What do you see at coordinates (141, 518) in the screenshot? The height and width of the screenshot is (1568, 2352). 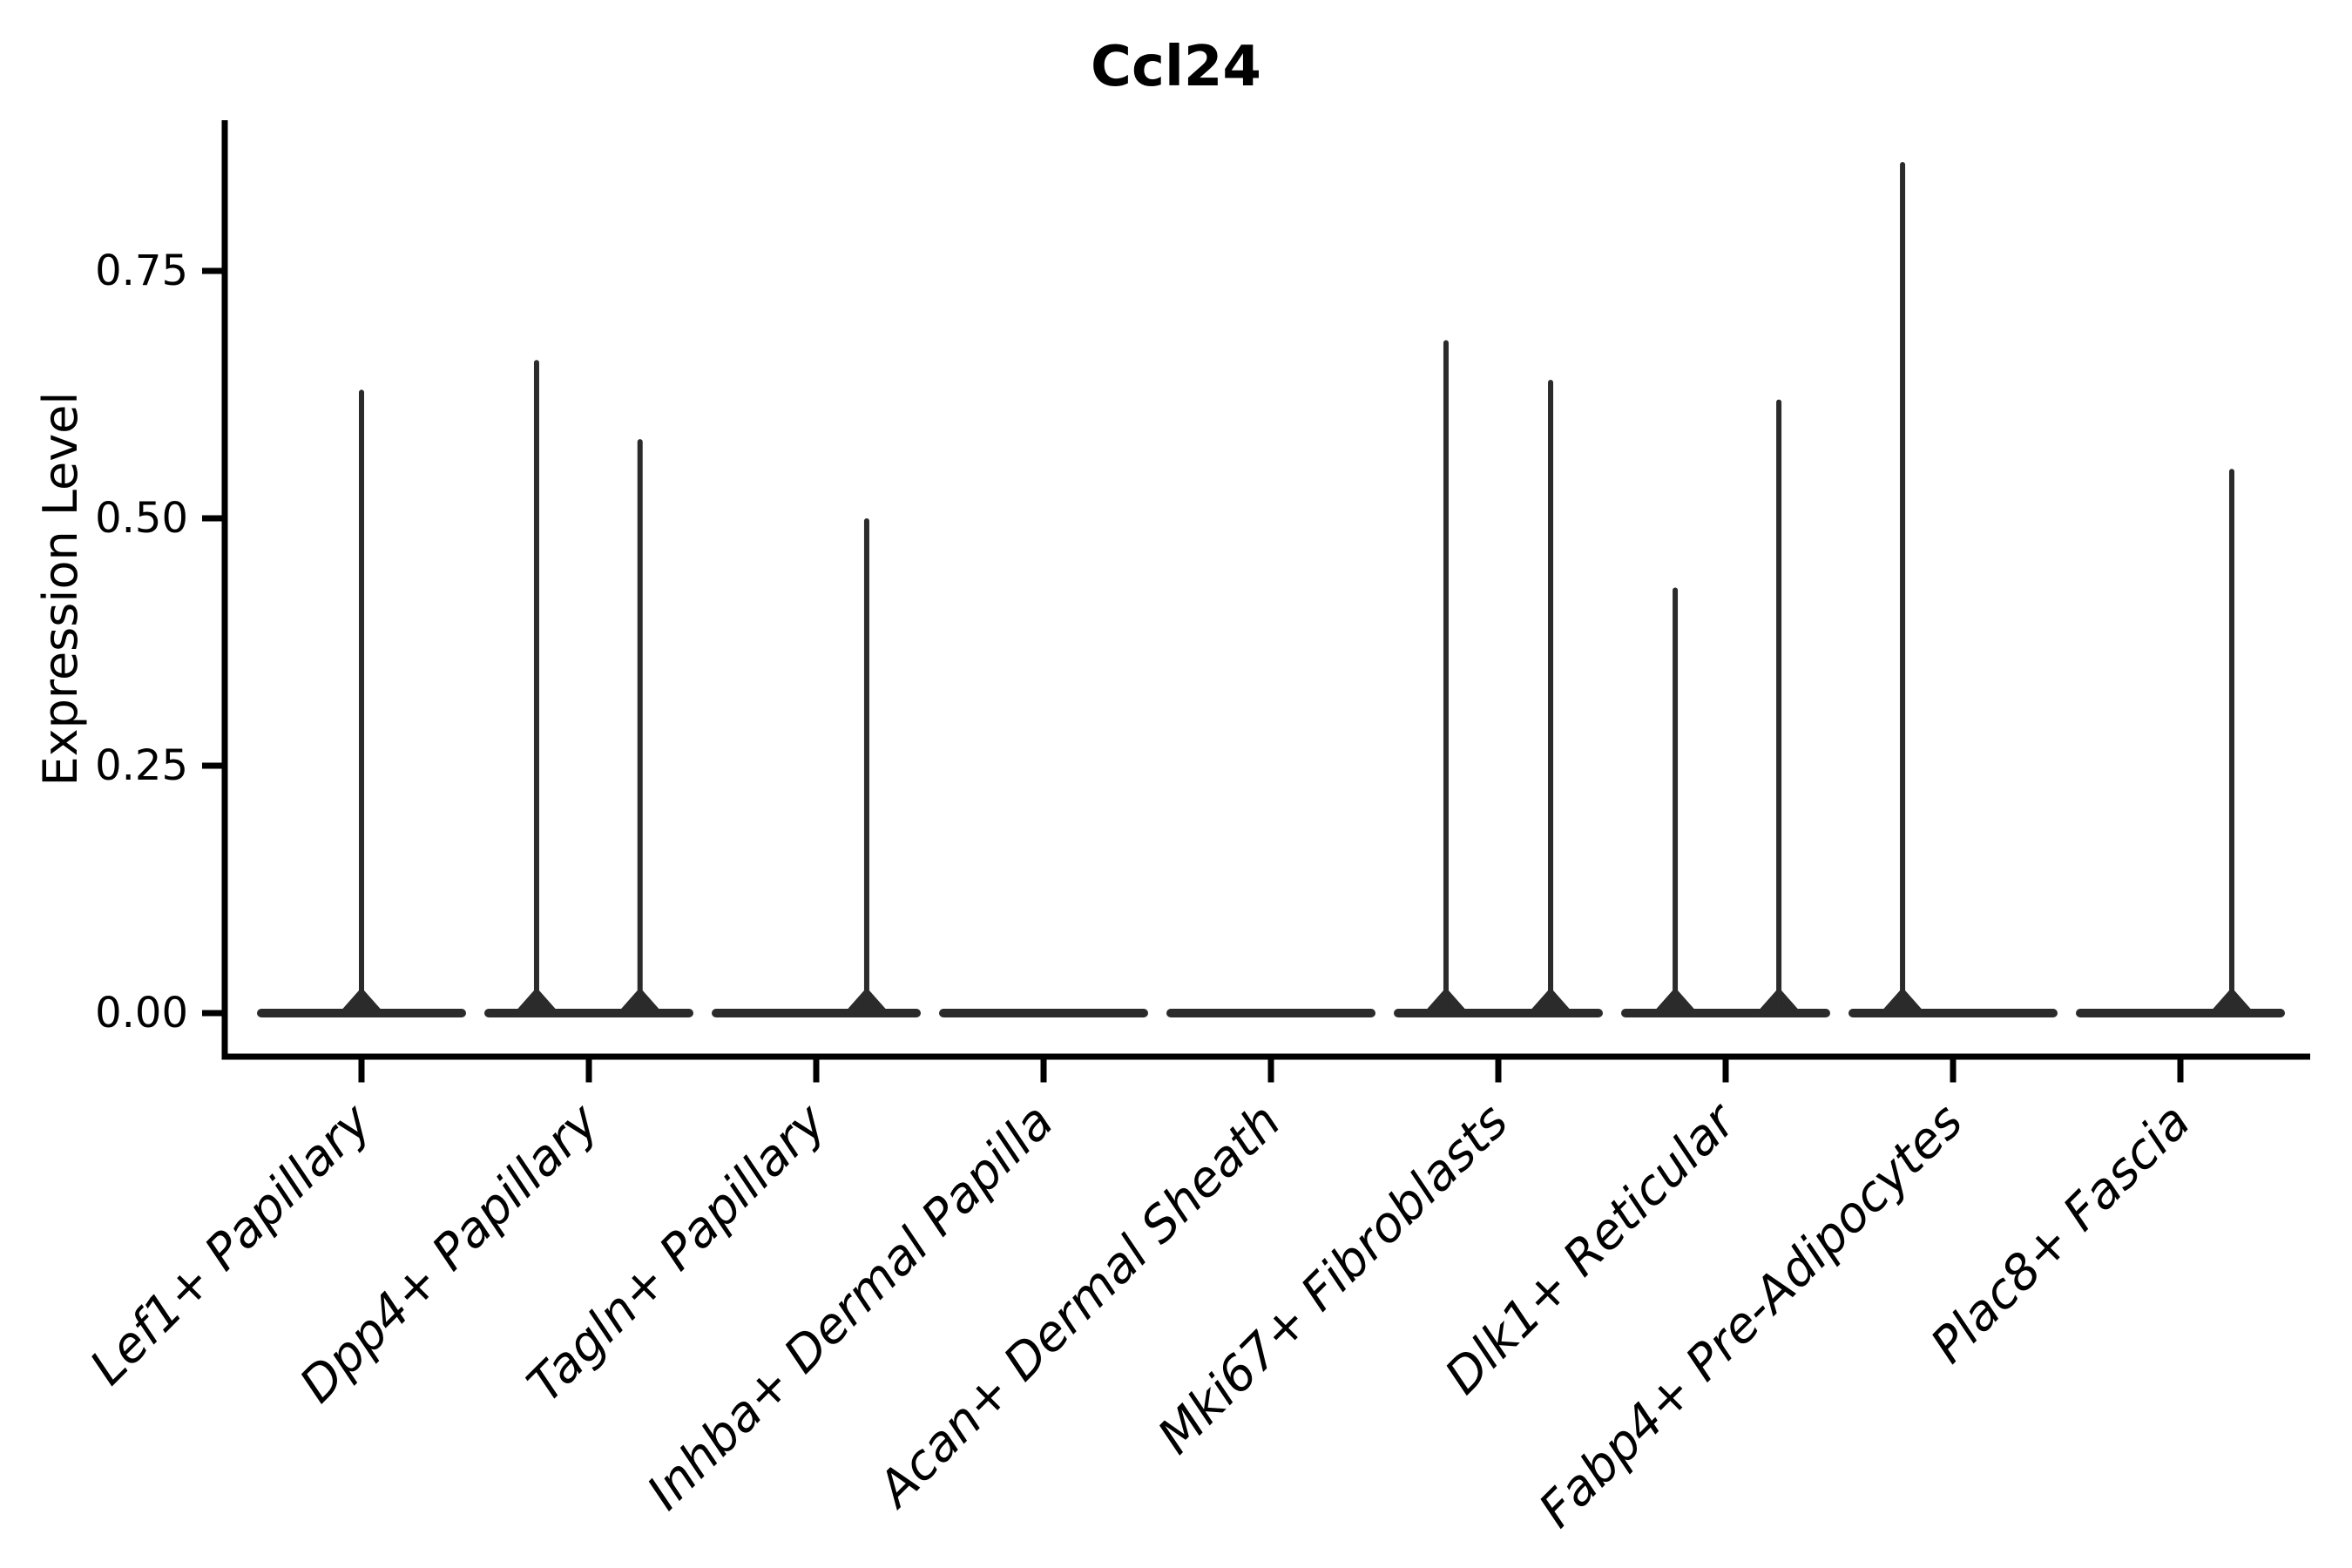 I see `y-tick-label: 0.50` at bounding box center [141, 518].